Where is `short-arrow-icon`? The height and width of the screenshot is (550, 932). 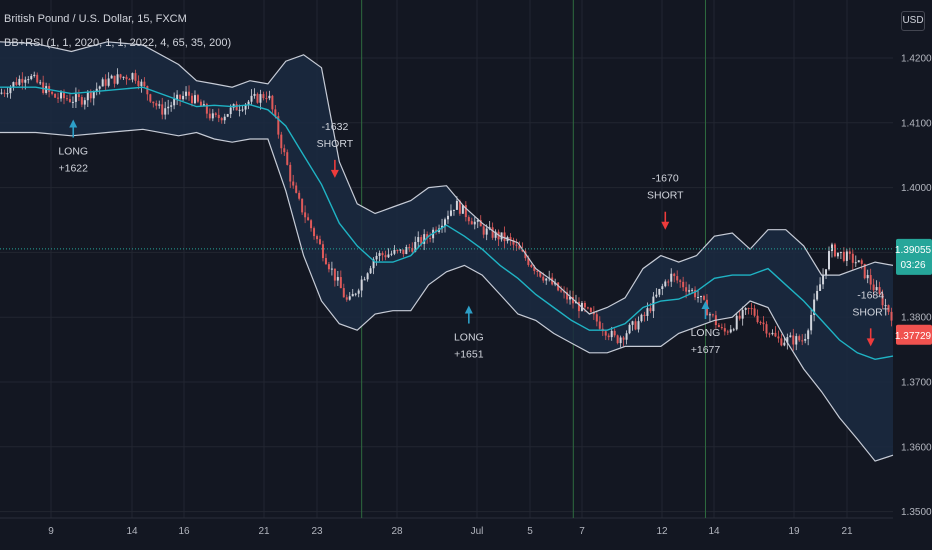
short-arrow-icon is located at coordinates (870, 342).